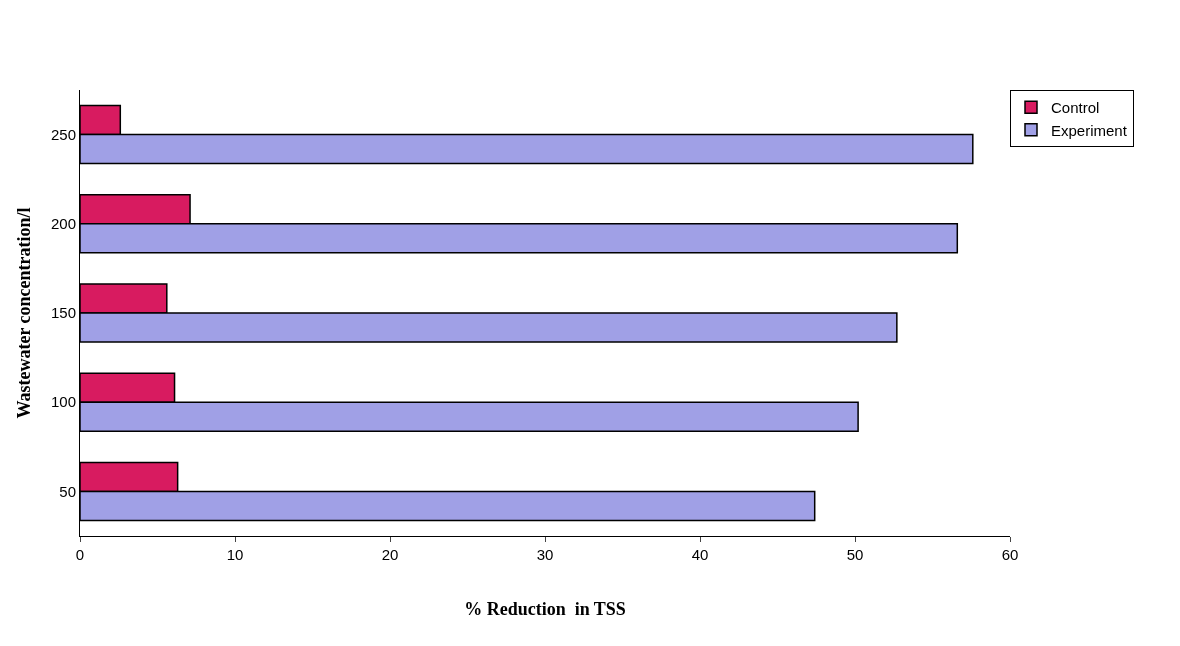 The height and width of the screenshot is (646, 1180). What do you see at coordinates (80, 554) in the screenshot?
I see `x-tick-label: 0` at bounding box center [80, 554].